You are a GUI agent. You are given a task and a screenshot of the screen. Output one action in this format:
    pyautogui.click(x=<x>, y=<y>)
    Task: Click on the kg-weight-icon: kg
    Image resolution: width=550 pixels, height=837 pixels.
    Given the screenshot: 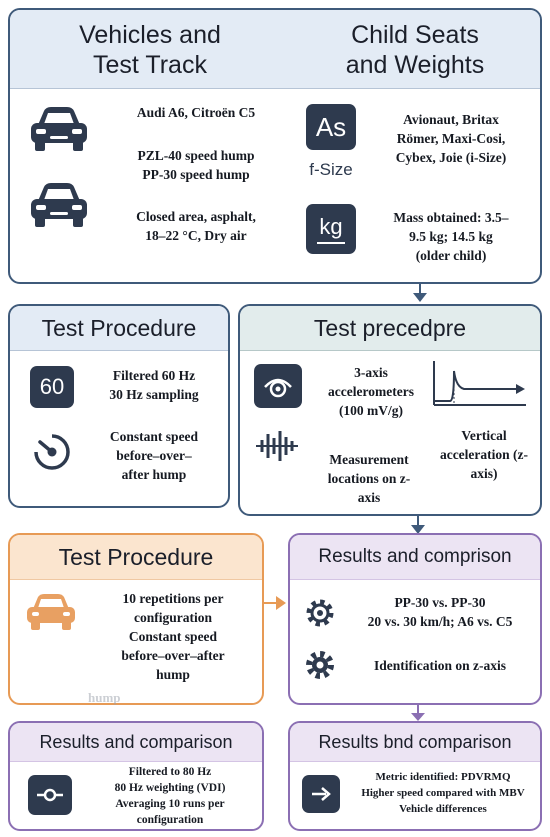 What is the action you would take?
    pyautogui.click(x=331, y=229)
    